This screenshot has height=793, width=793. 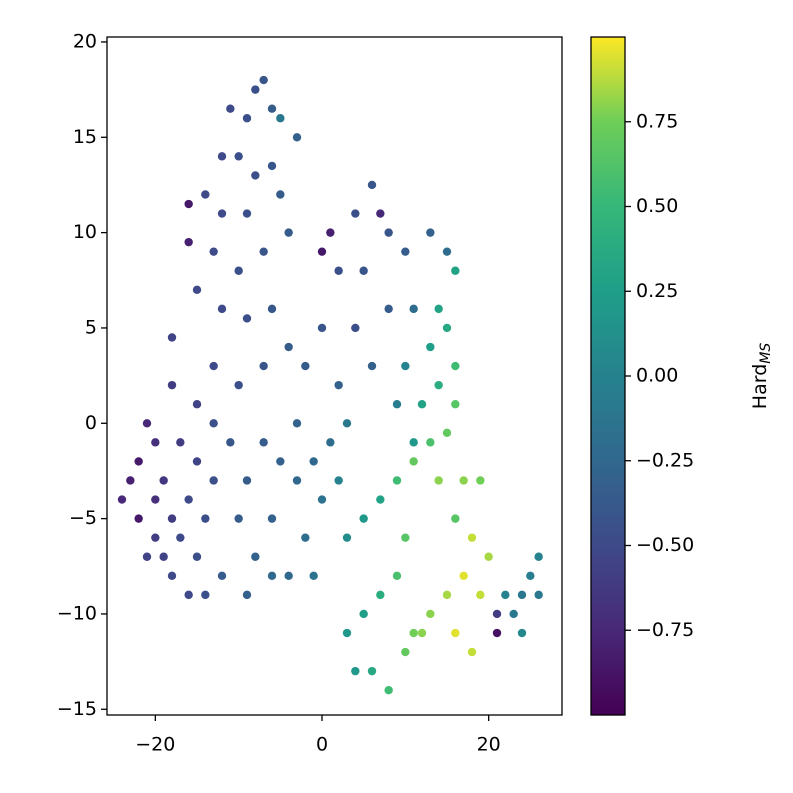 I want to click on y-tick-label: −5, so click(x=83, y=518).